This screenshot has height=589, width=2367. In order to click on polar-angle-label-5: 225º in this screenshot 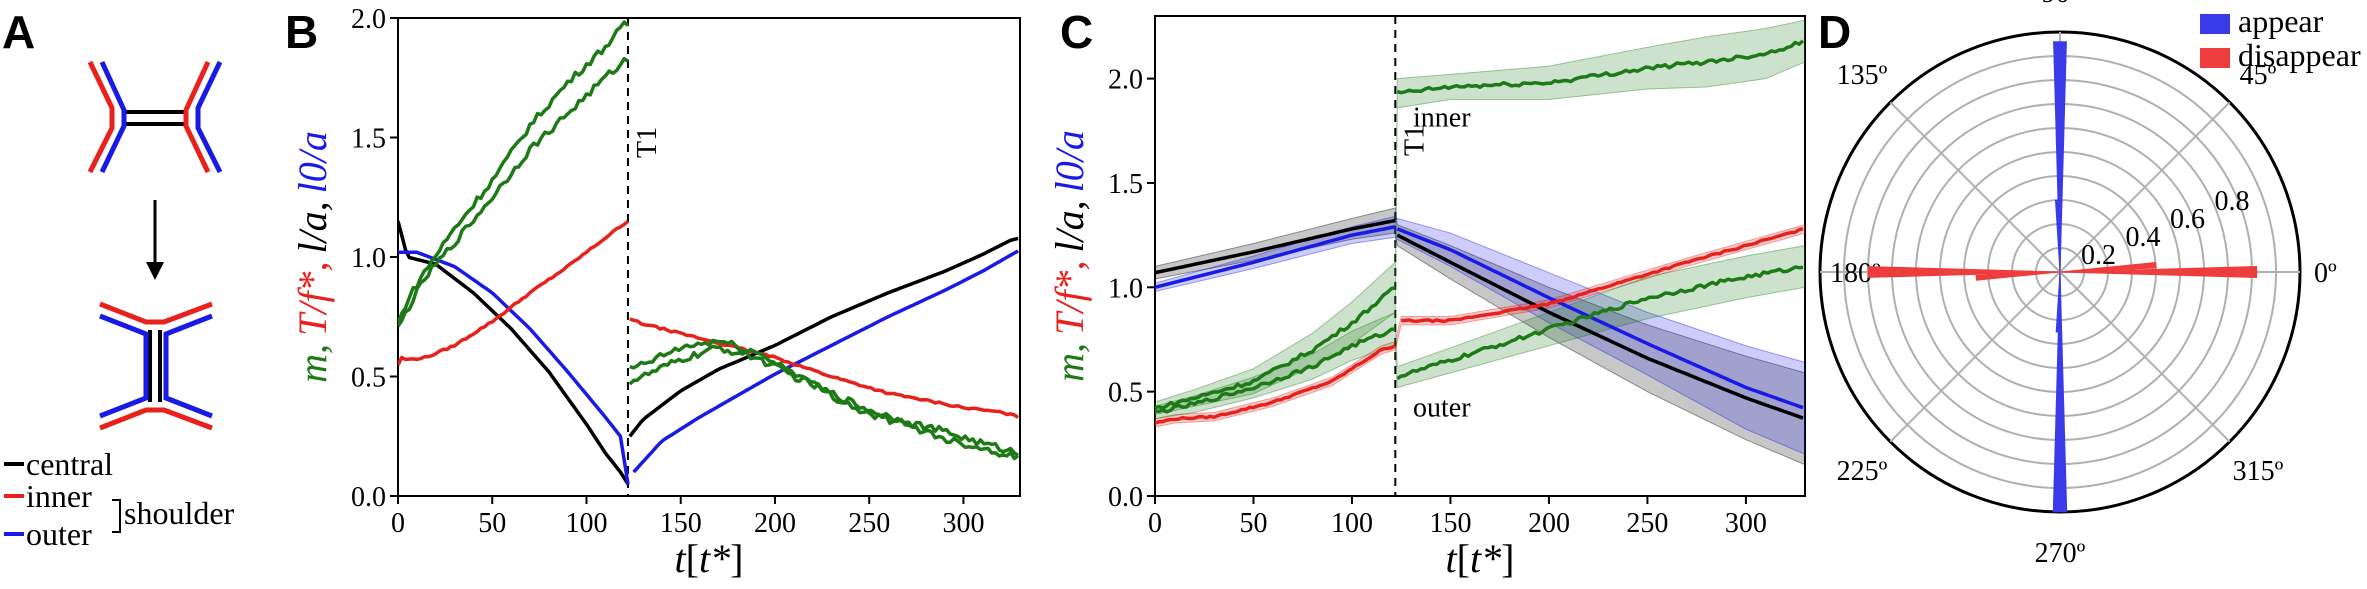, I will do `click(1862, 471)`.